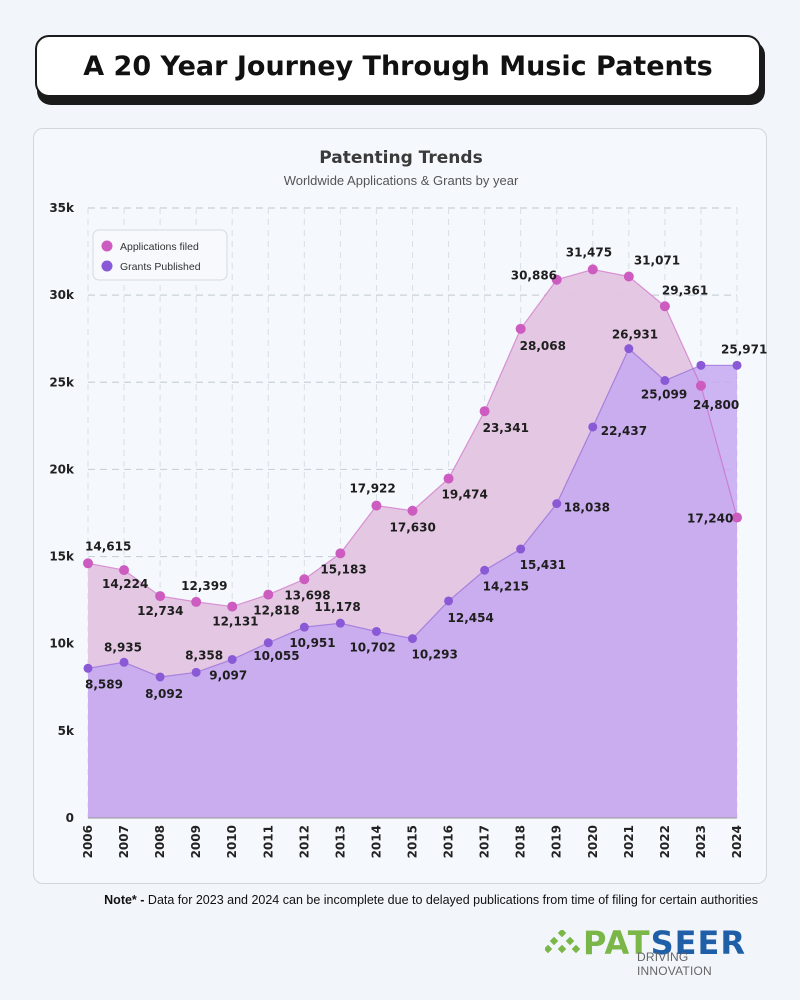  I want to click on y-tick-label: 5k, so click(66, 731).